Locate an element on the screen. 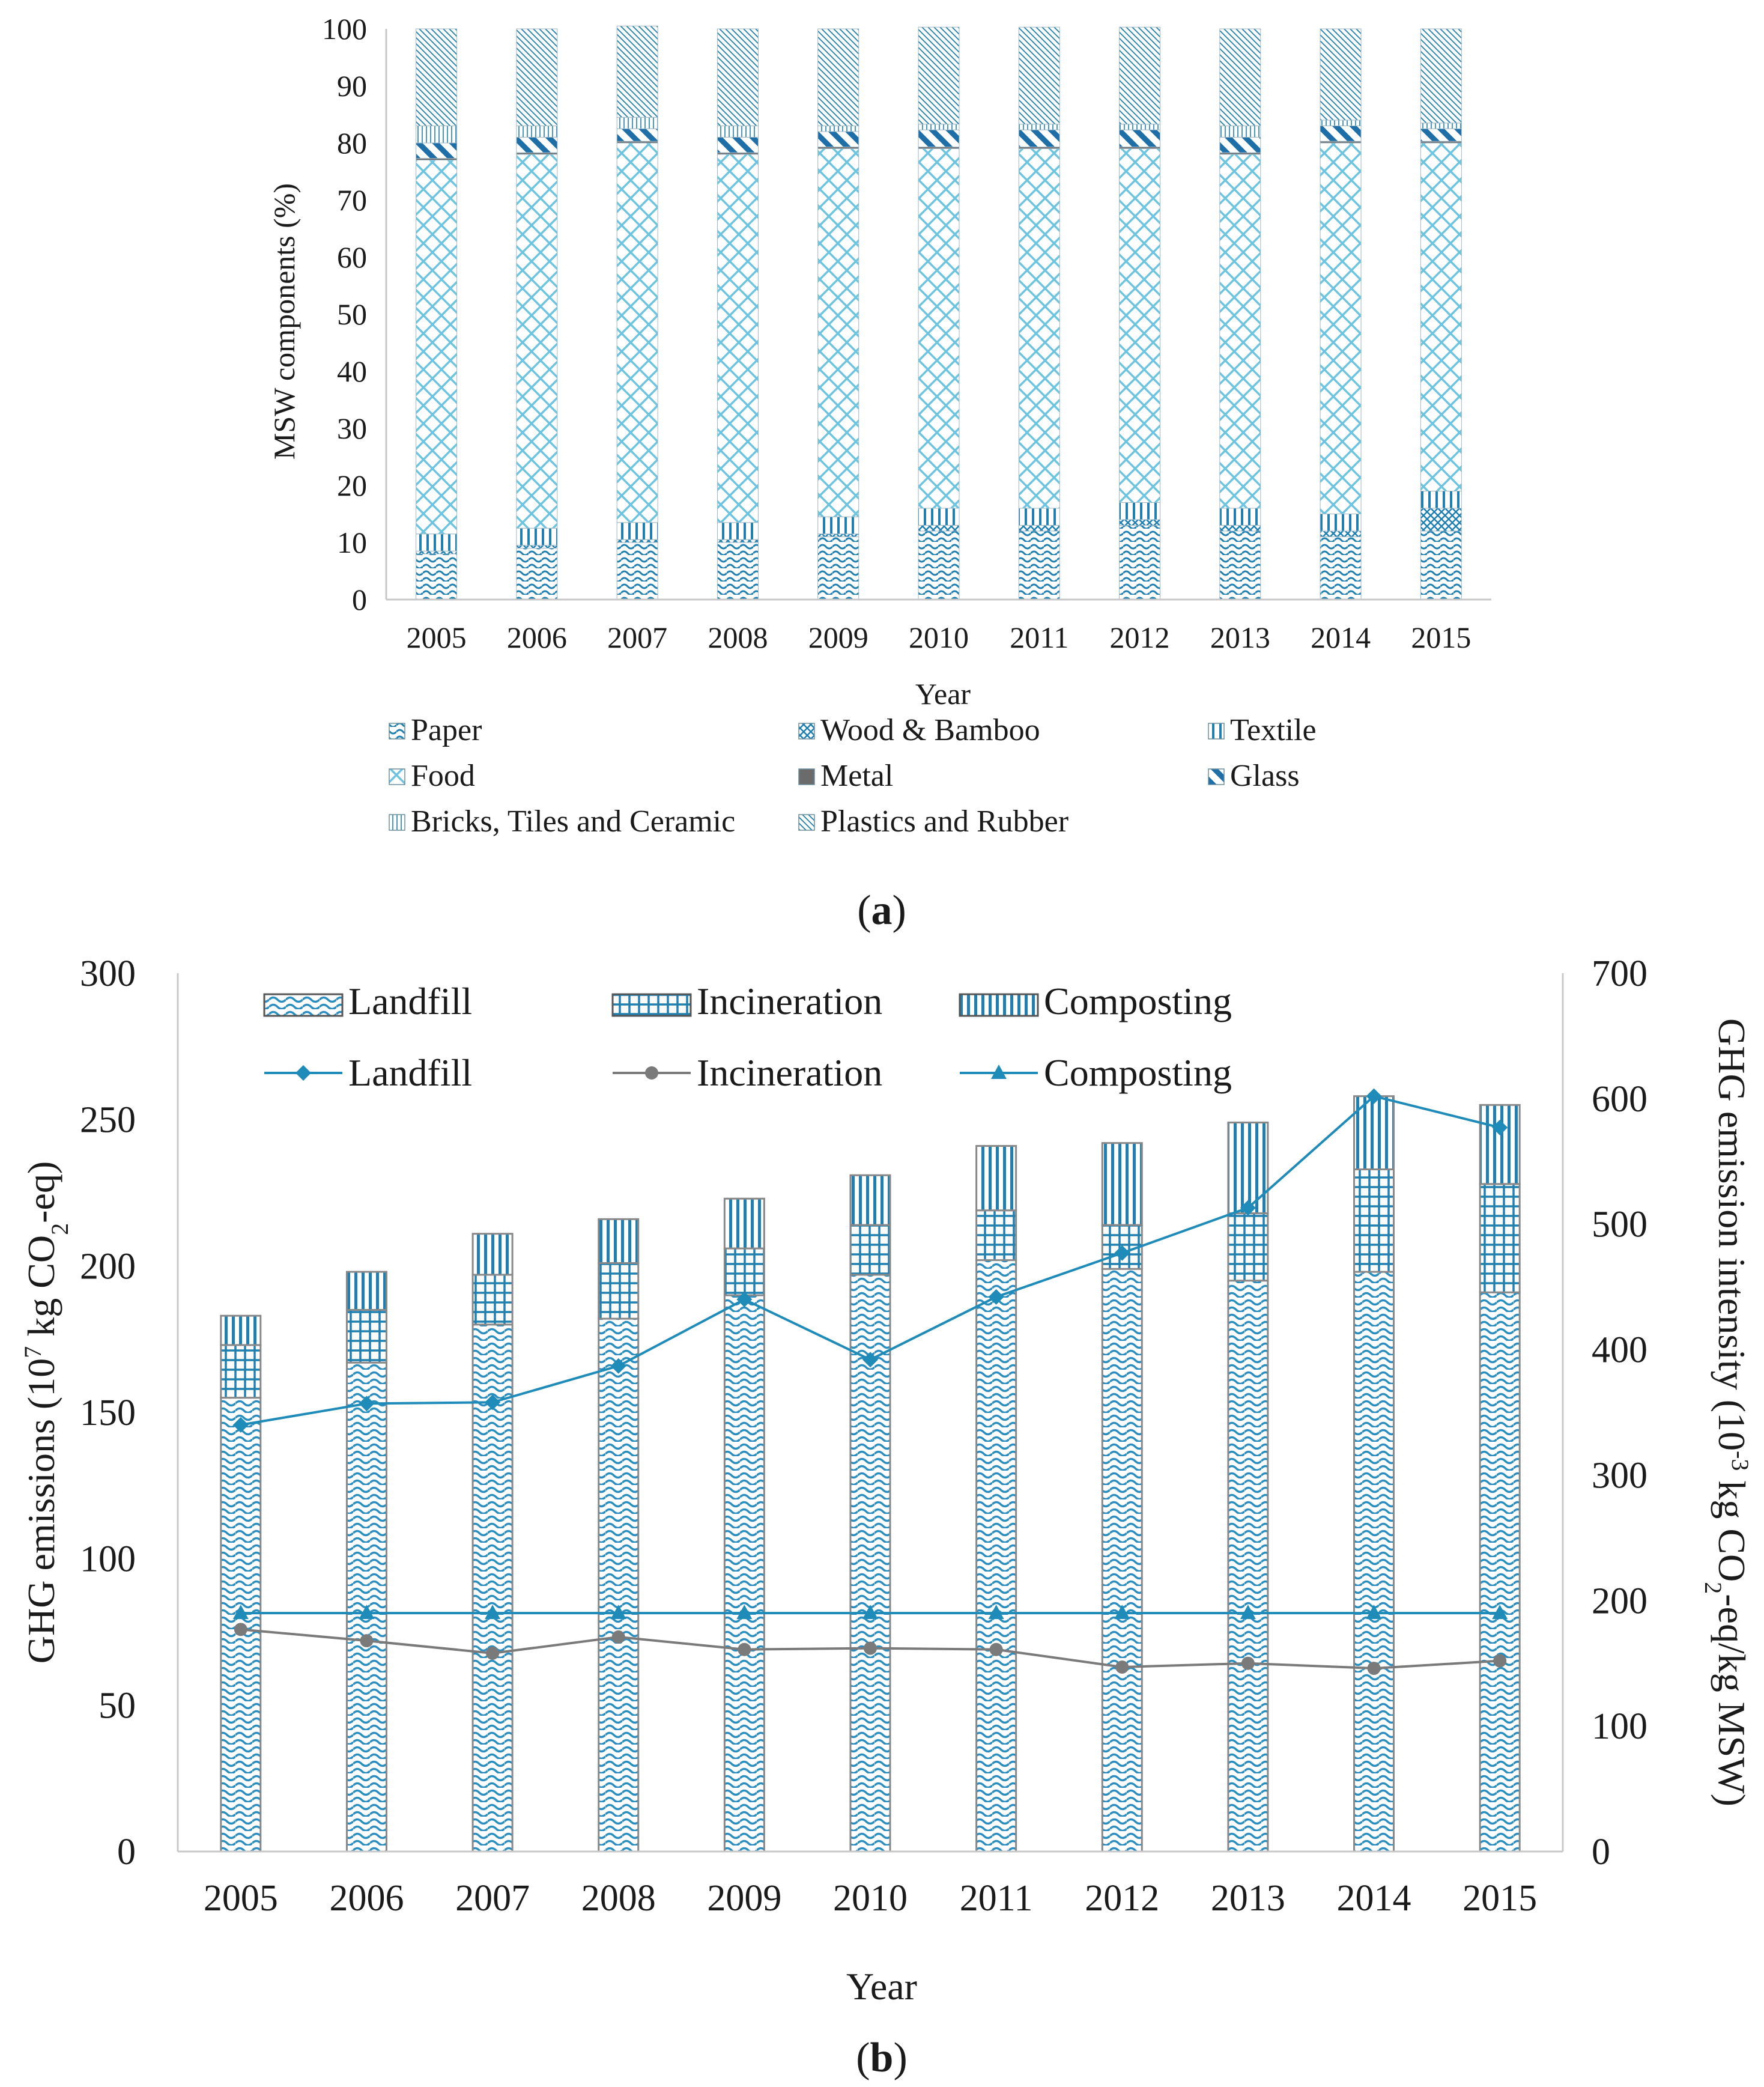  a-bar-segment-2005-s0 is located at coordinates (437, 576).